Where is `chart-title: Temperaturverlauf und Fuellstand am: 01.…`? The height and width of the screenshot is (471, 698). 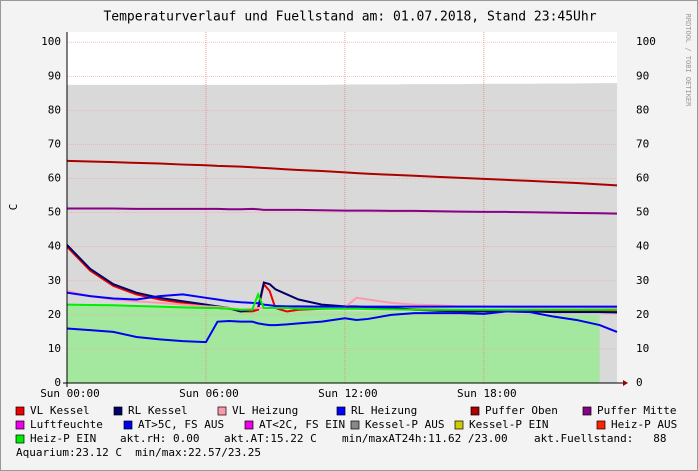 chart-title: Temperaturverlauf und Fuellstand am: 01.… is located at coordinates (349, 17).